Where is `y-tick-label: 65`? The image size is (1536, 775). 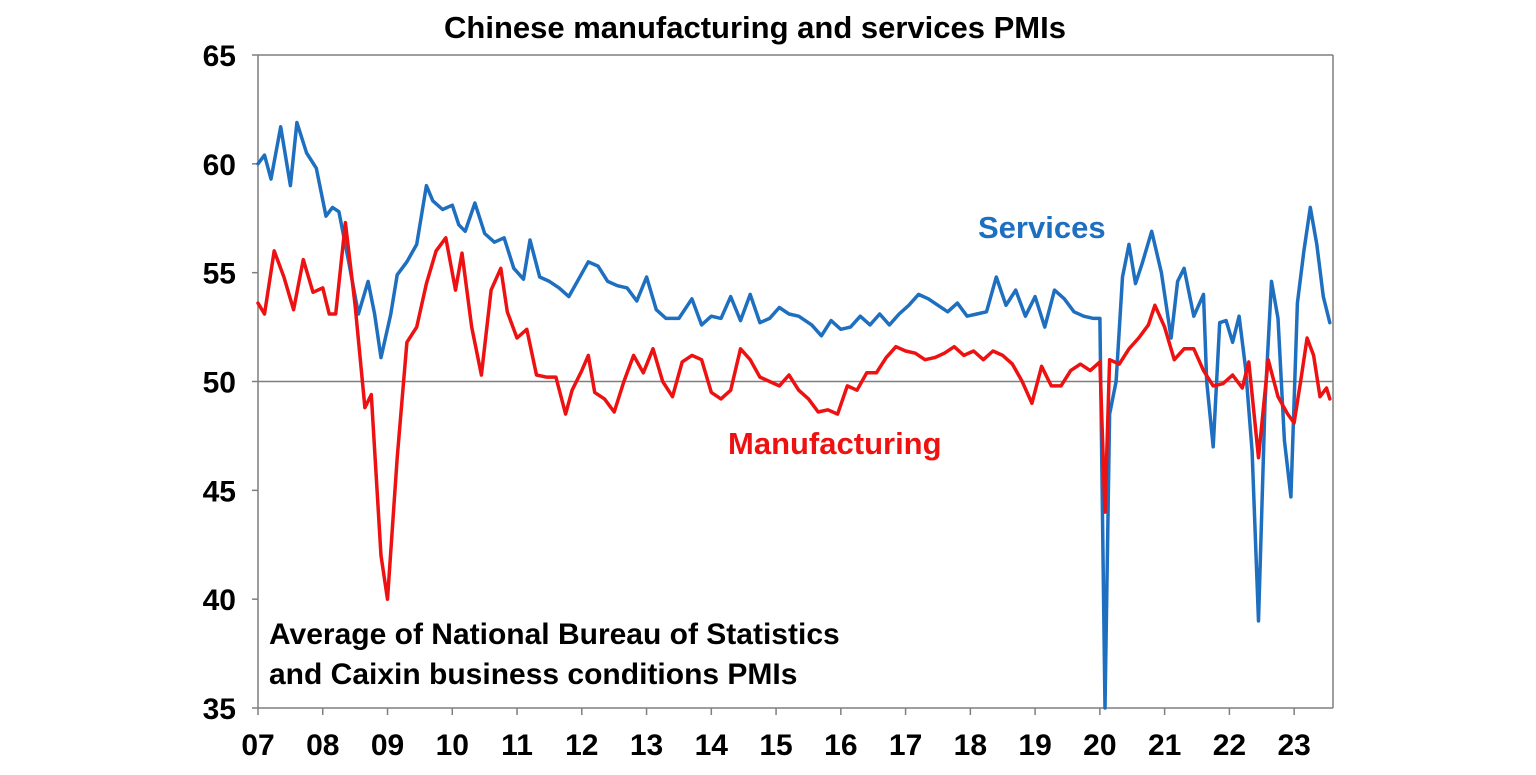 y-tick-label: 65 is located at coordinates (219, 56).